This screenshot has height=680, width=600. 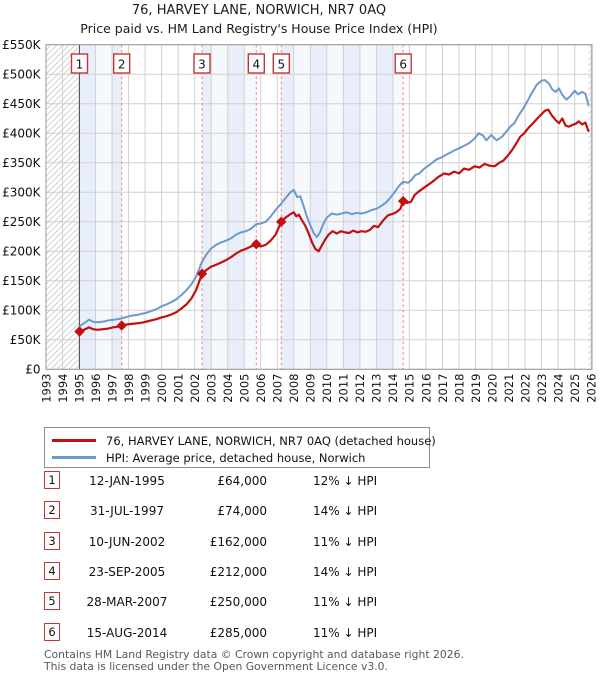 What do you see at coordinates (410, 388) in the screenshot?
I see `x-tick-label: 2015` at bounding box center [410, 388].